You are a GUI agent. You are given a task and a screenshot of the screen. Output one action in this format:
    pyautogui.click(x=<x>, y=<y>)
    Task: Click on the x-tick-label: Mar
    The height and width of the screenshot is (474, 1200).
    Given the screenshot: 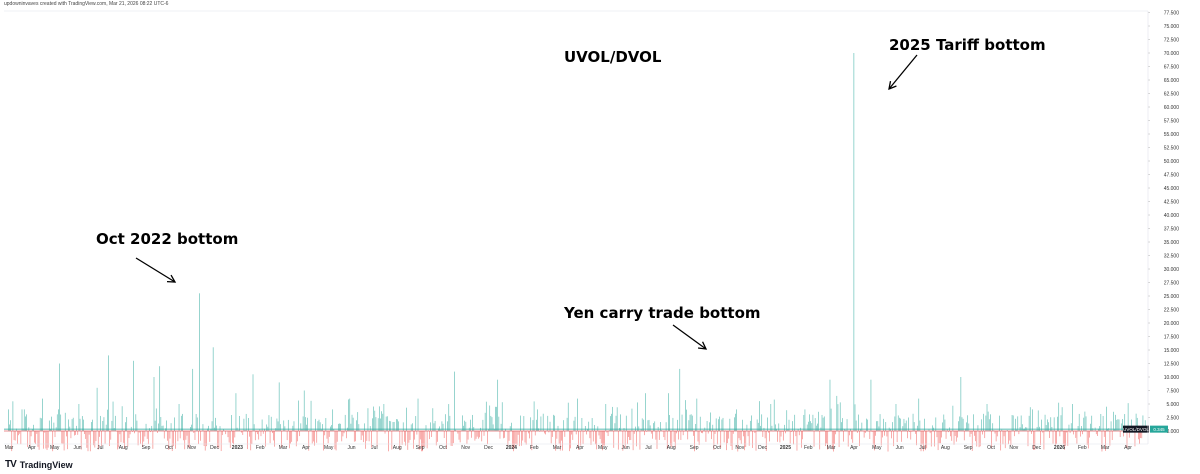 What is the action you would take?
    pyautogui.click(x=1105, y=448)
    